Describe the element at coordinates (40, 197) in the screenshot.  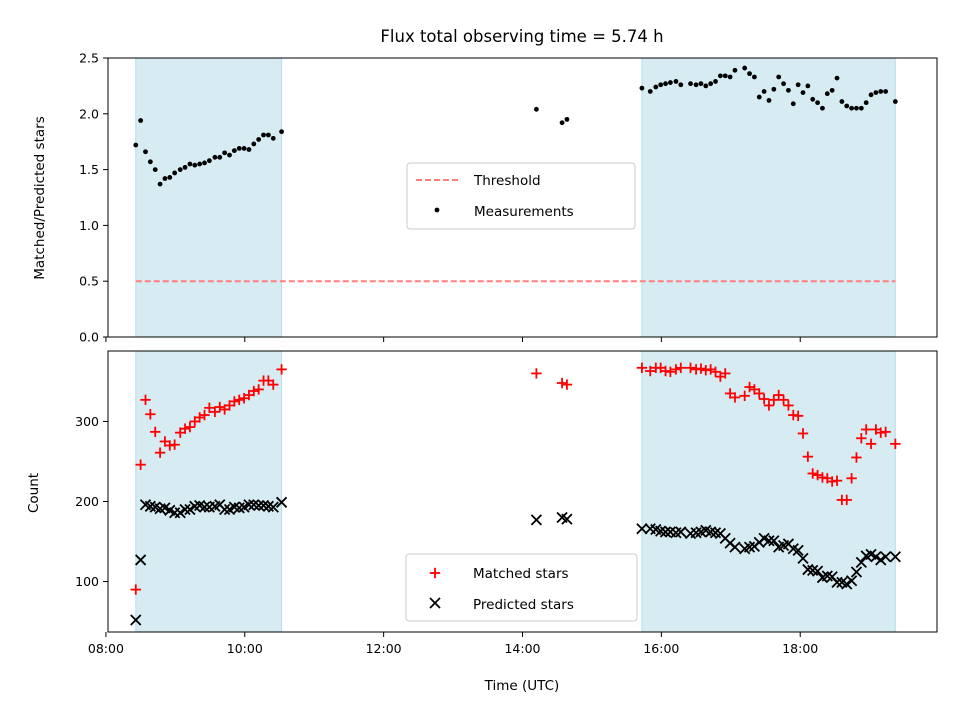
I see `top-y-axis-label: Matched/Predicted stars` at that location.